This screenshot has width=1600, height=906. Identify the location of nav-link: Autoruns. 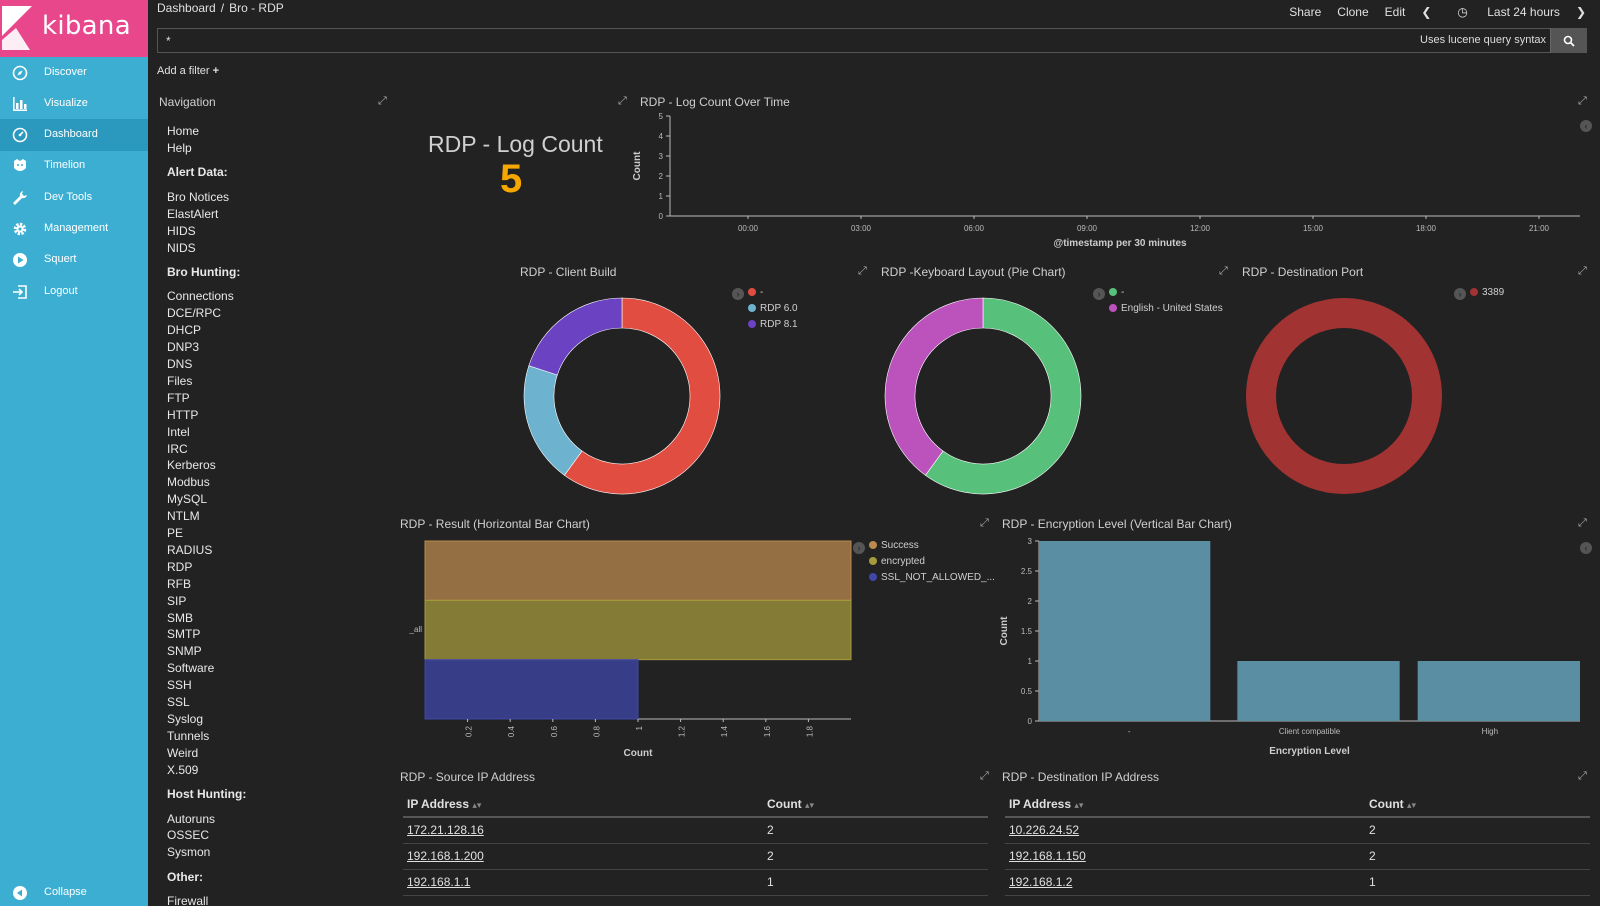
(191, 818).